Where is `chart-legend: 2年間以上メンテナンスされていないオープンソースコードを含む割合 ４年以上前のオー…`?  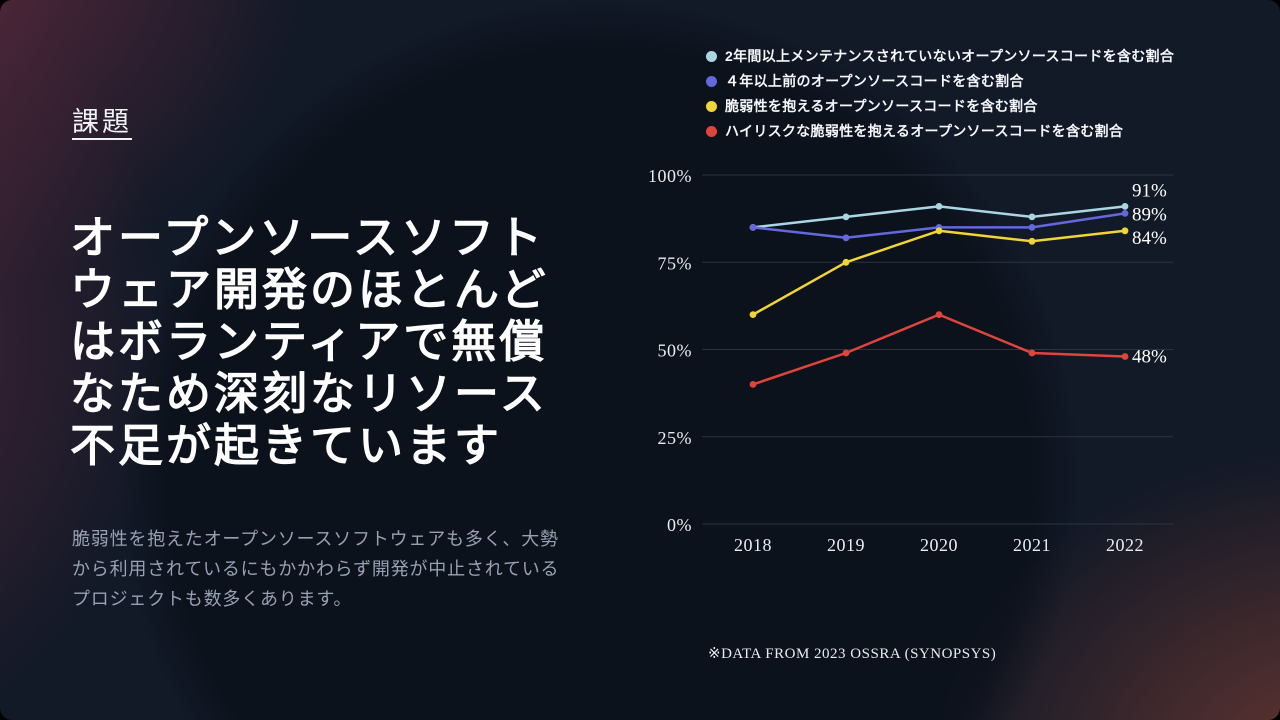 chart-legend: 2年間以上メンテナンスされていないオープンソースコードを含む割合 ４年以上前のオー… is located at coordinates (940, 97).